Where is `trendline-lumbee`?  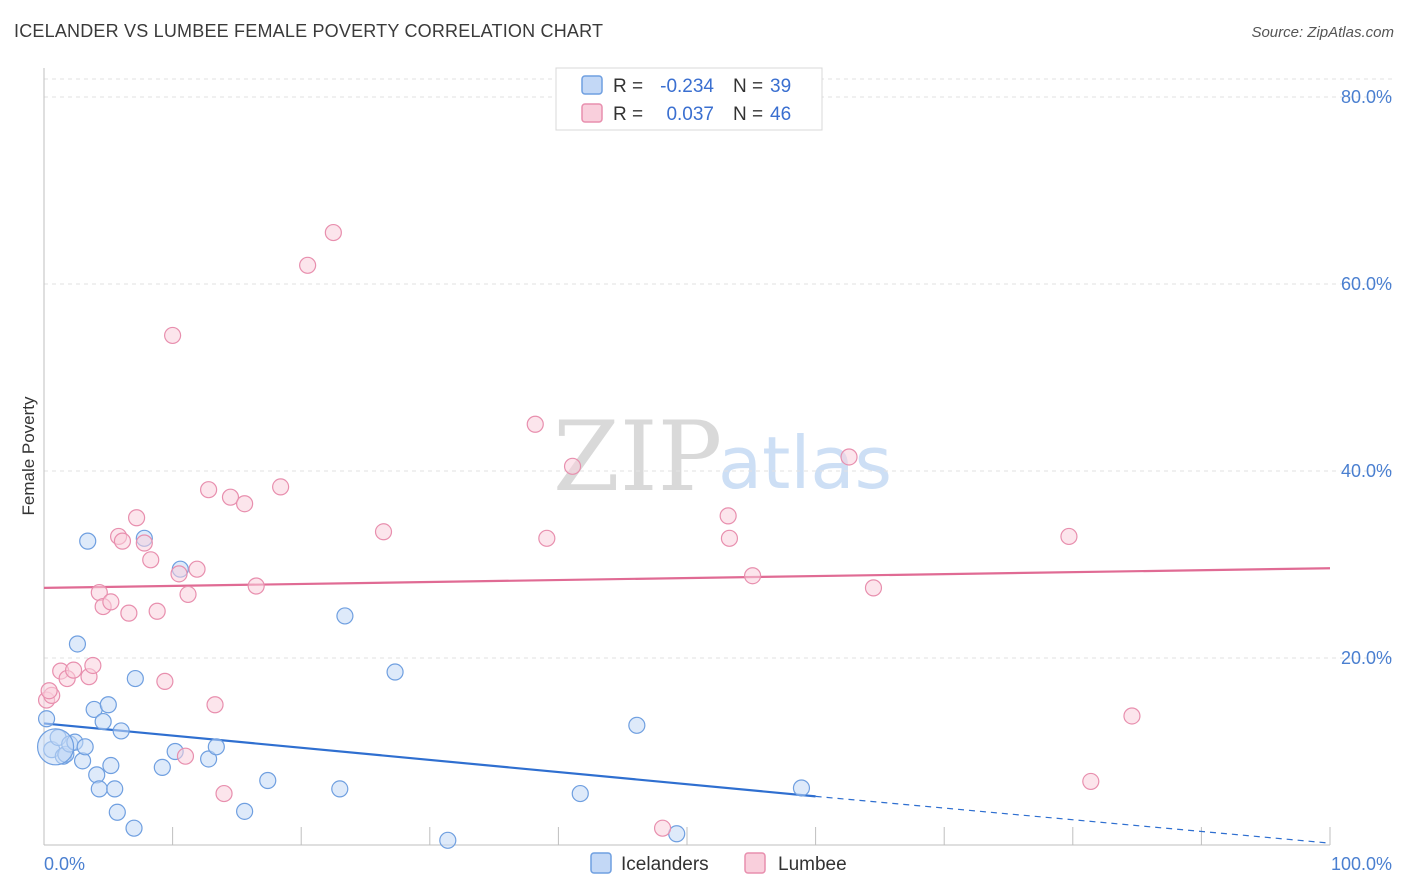
trendline-lumbee is located at coordinates (687, 578).